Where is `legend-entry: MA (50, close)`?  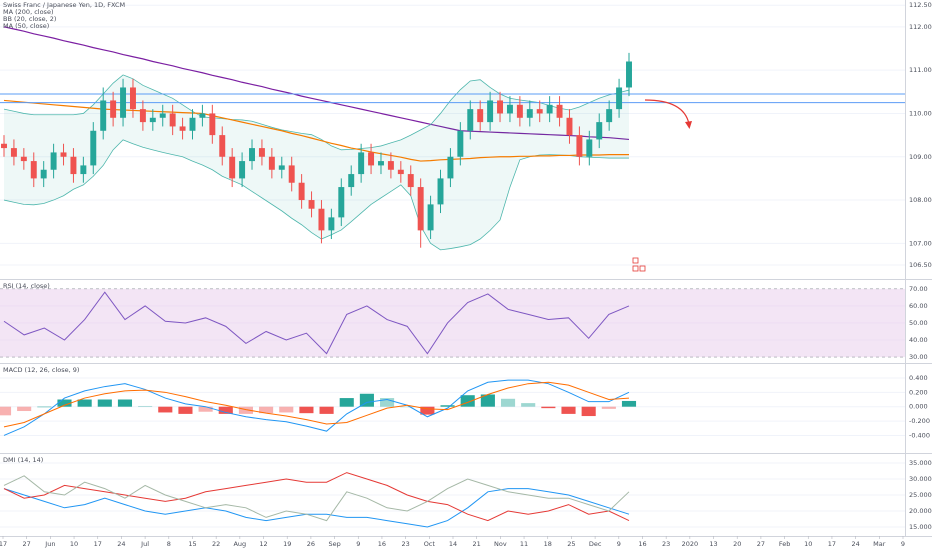
legend-entry: MA (50, close) is located at coordinates (26, 26).